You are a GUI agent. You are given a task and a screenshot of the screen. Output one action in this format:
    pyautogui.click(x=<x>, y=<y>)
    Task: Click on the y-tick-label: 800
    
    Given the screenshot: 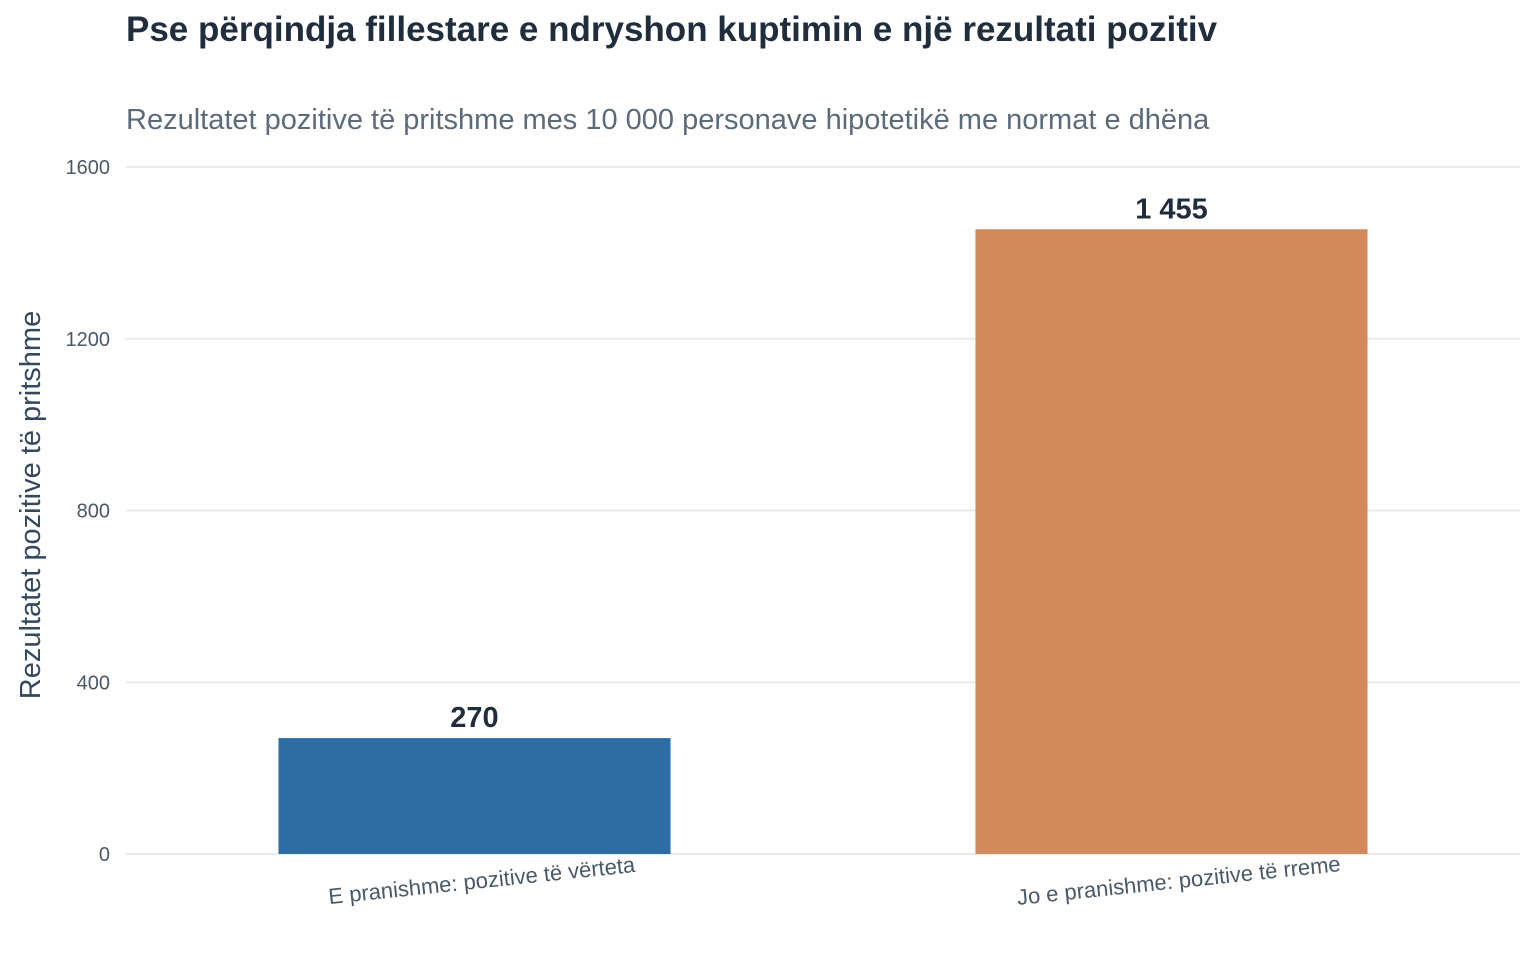 What is the action you would take?
    pyautogui.click(x=93, y=512)
    